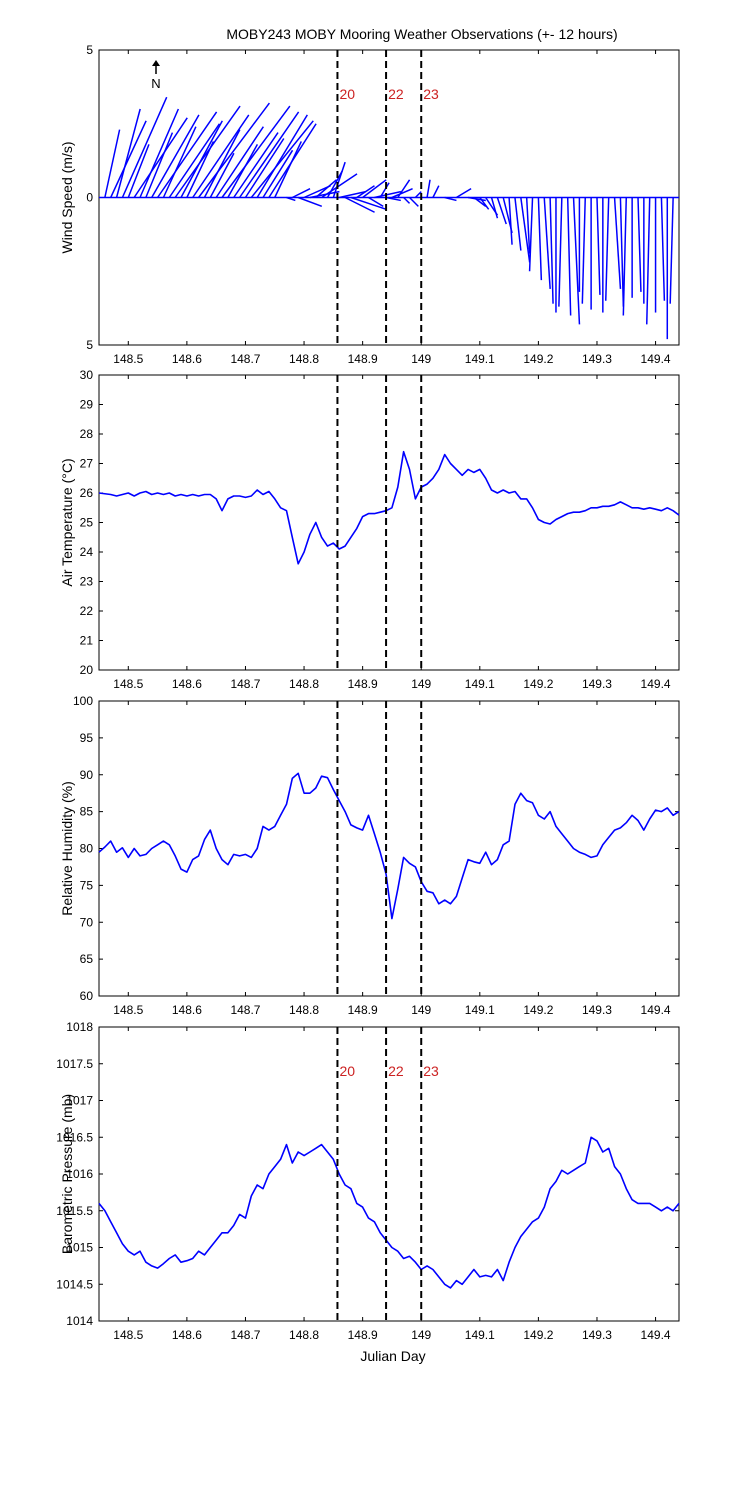 This screenshot has height=1500, width=750. I want to click on y-tick-label: 1016, so click(79, 1174).